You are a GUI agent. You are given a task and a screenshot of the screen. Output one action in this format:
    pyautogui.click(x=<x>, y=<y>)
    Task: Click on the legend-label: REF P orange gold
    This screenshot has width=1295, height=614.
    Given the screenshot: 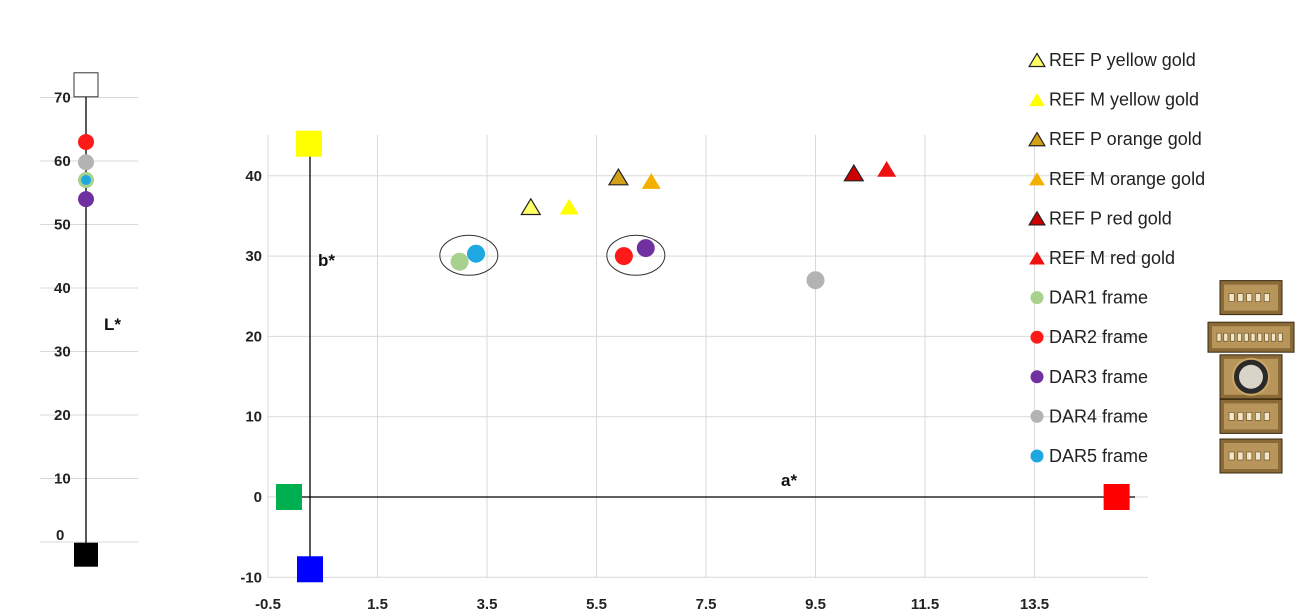 What is the action you would take?
    pyautogui.click(x=1125, y=139)
    